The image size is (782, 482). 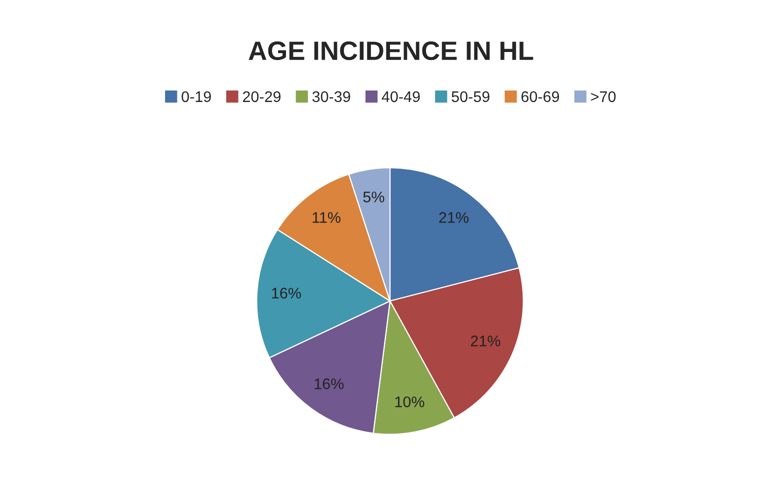 What do you see at coordinates (373, 197) in the screenshot?
I see `data-label: 5%` at bounding box center [373, 197].